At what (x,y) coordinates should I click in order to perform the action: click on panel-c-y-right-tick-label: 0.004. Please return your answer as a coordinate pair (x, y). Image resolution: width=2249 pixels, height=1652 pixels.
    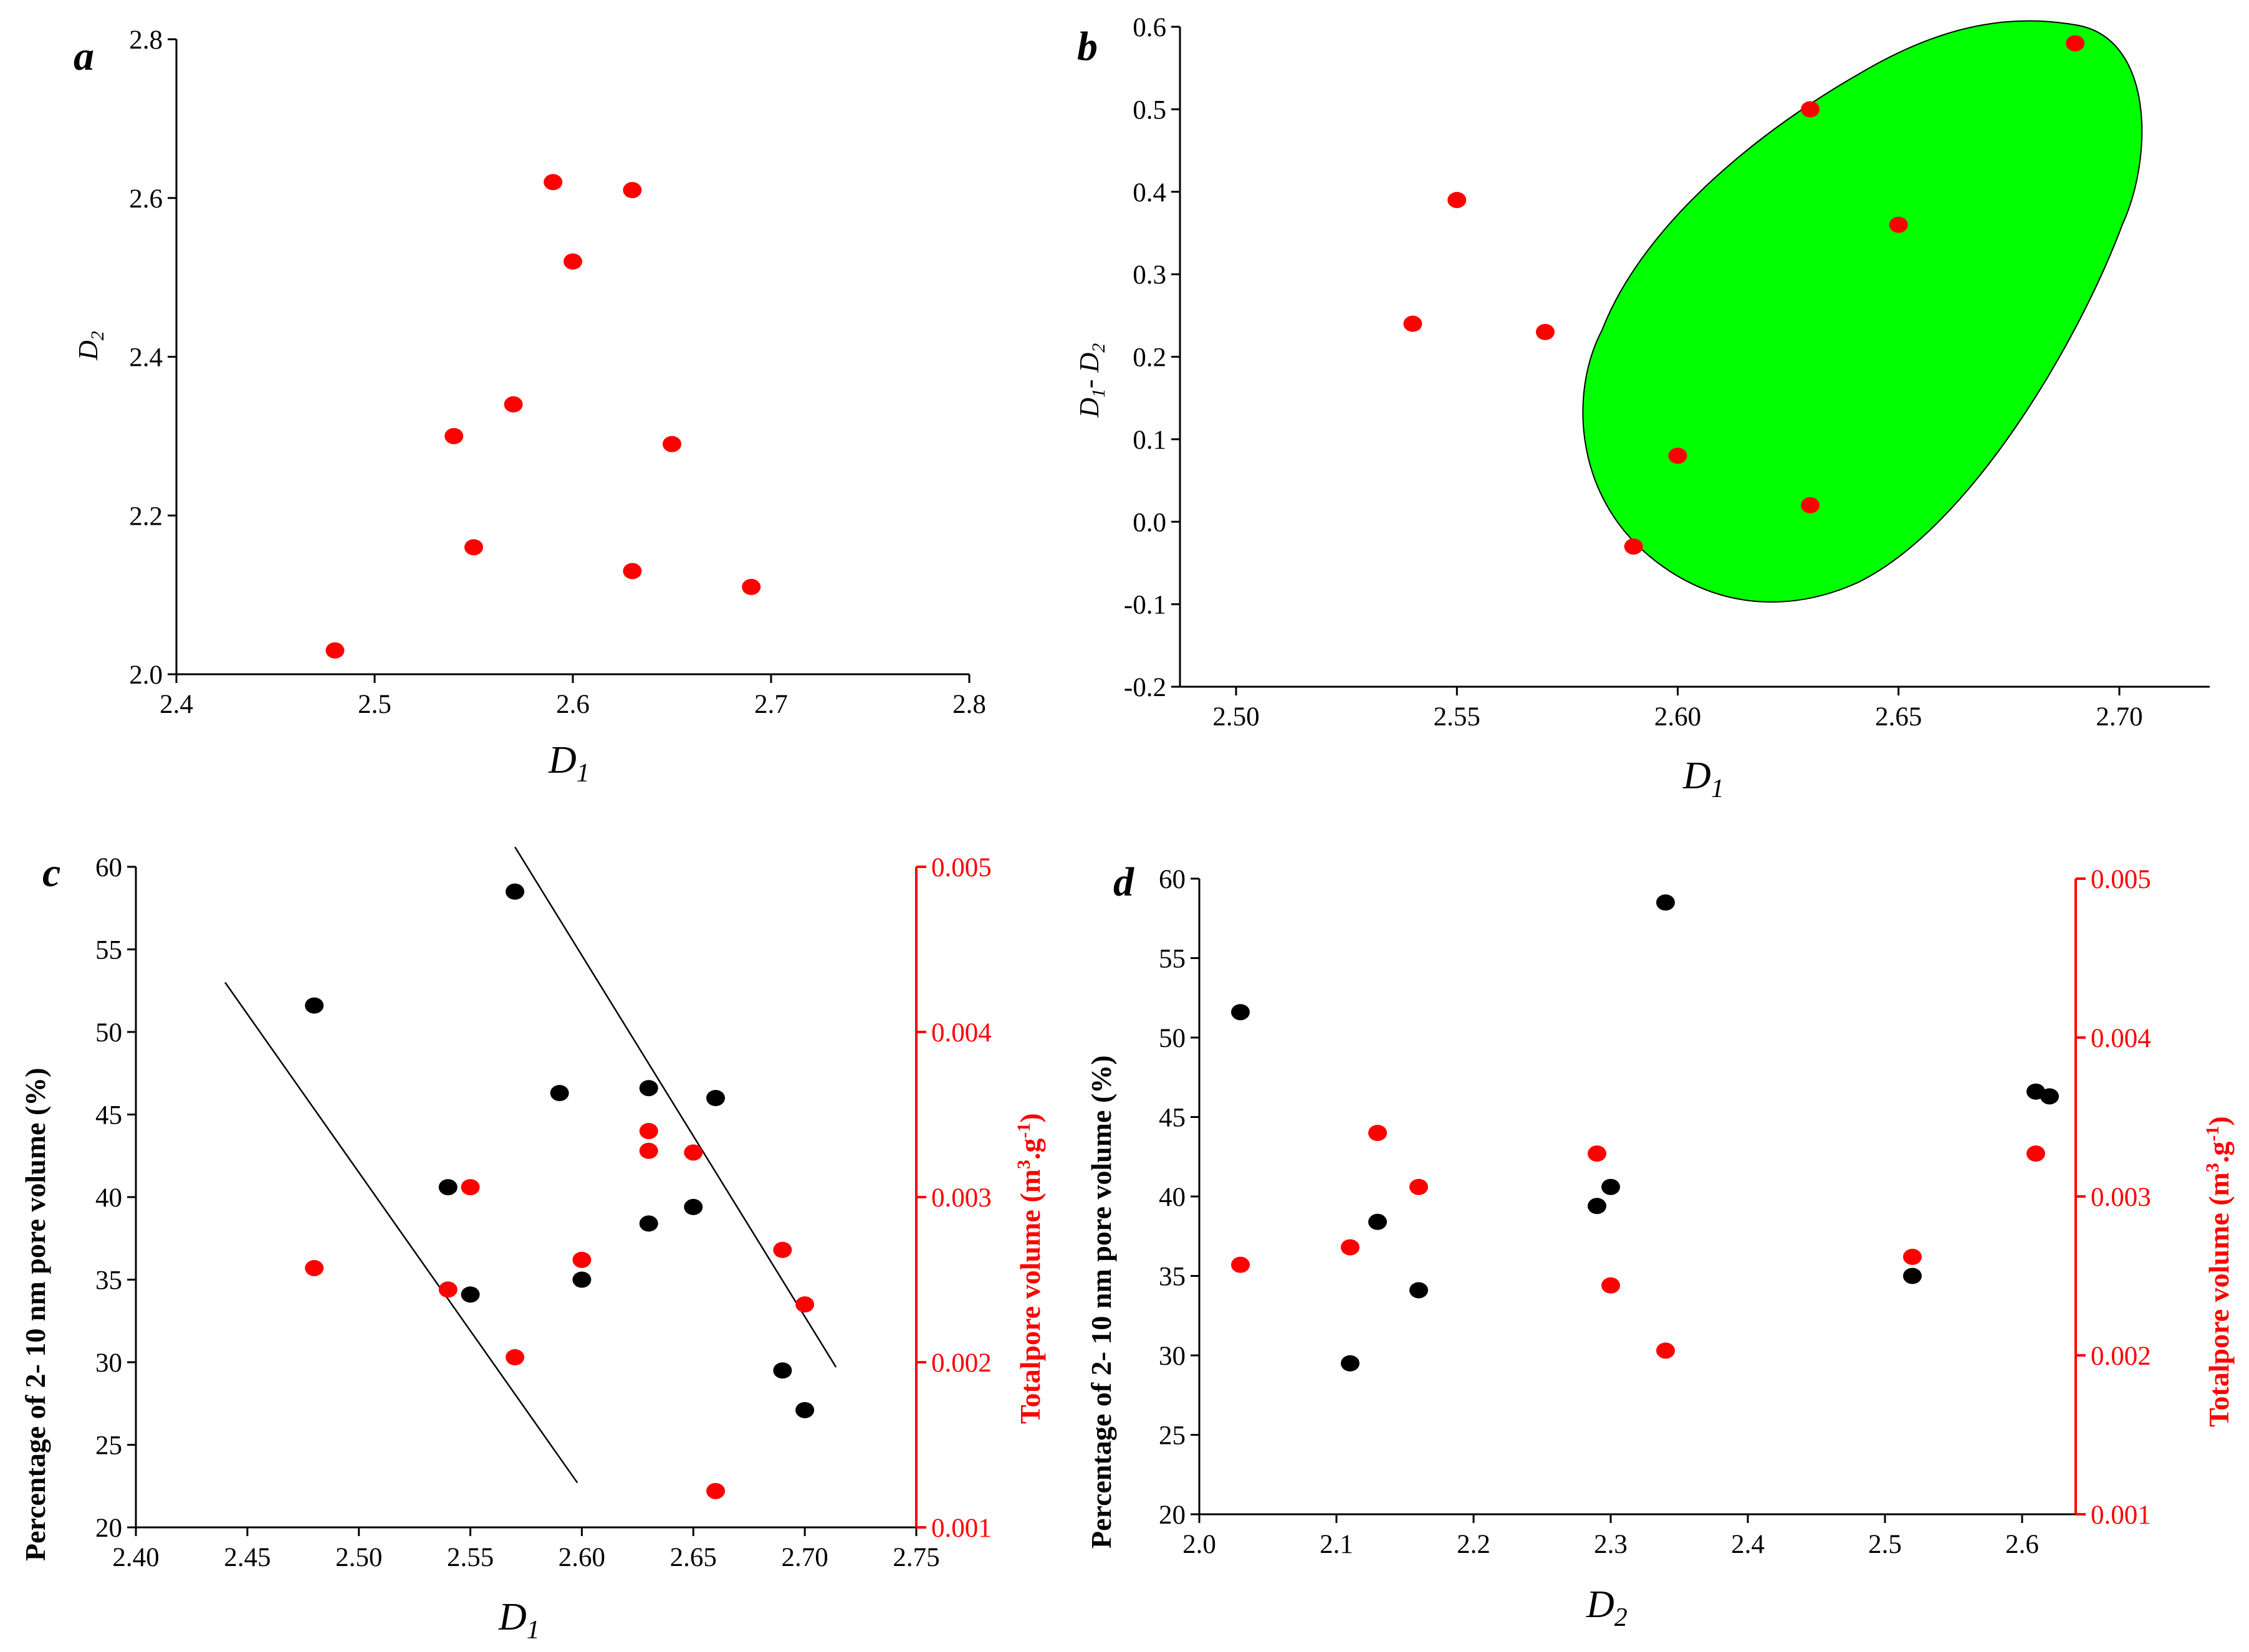
    Looking at the image, I should click on (961, 1033).